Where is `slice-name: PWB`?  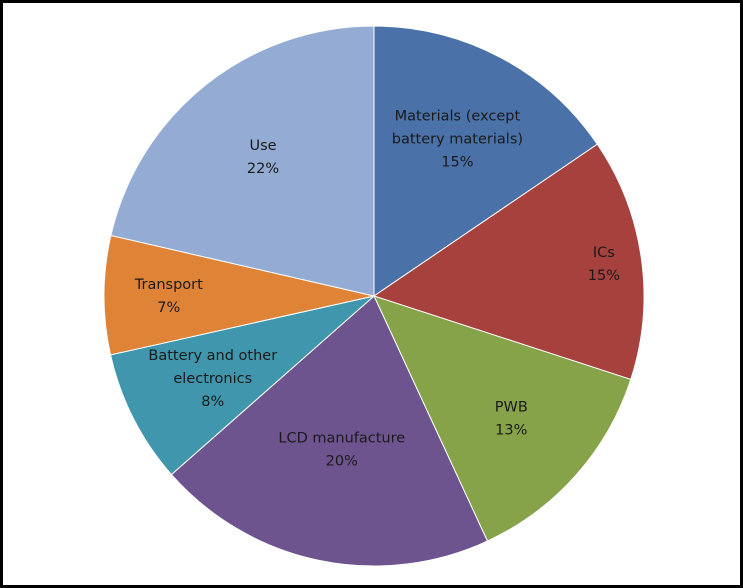
slice-name: PWB is located at coordinates (511, 407).